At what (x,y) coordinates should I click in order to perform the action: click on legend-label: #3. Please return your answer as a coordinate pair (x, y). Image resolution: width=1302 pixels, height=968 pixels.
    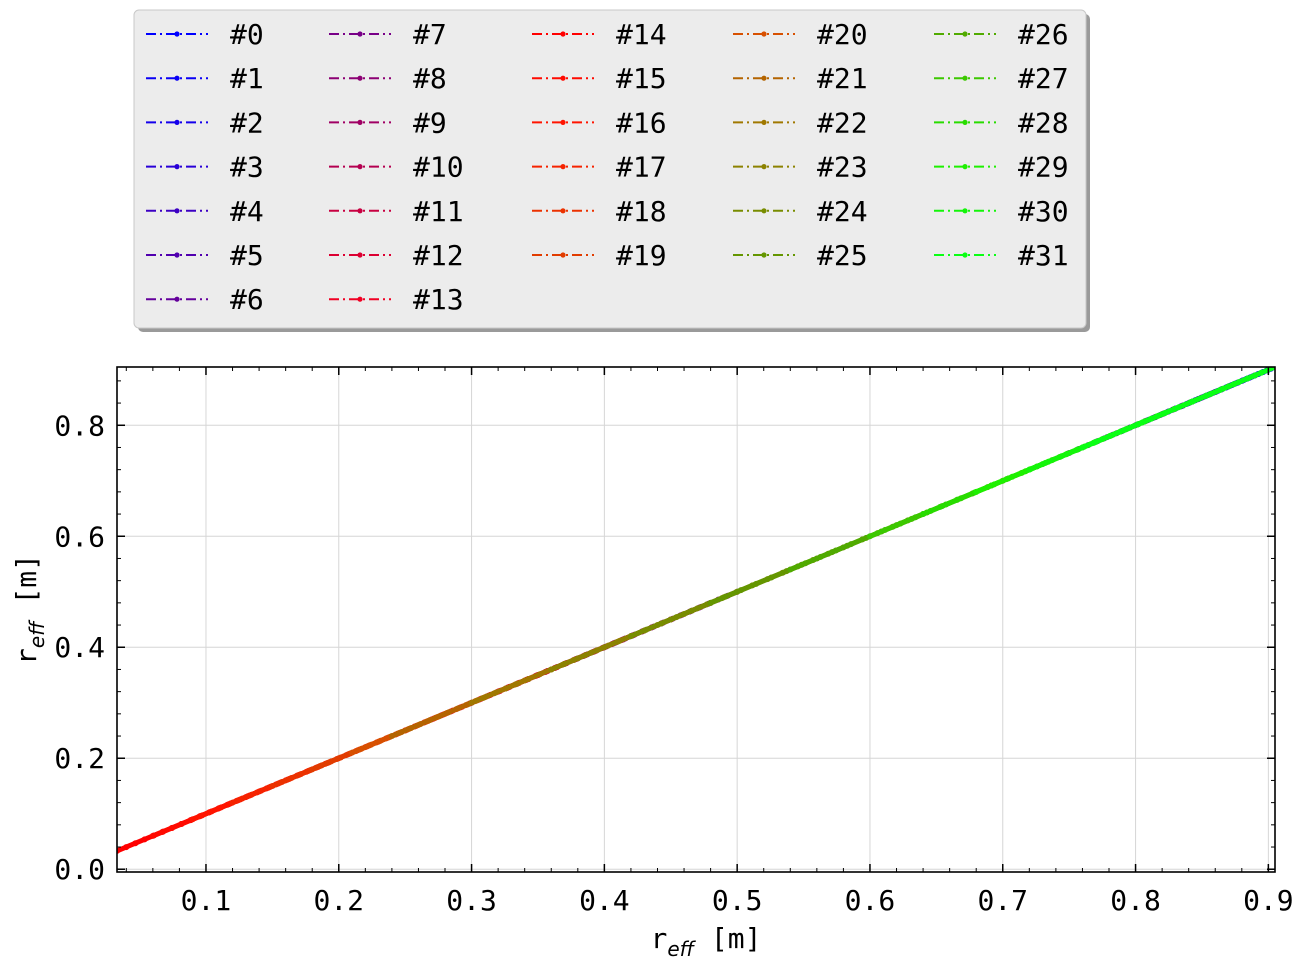
    Looking at the image, I should click on (247, 167).